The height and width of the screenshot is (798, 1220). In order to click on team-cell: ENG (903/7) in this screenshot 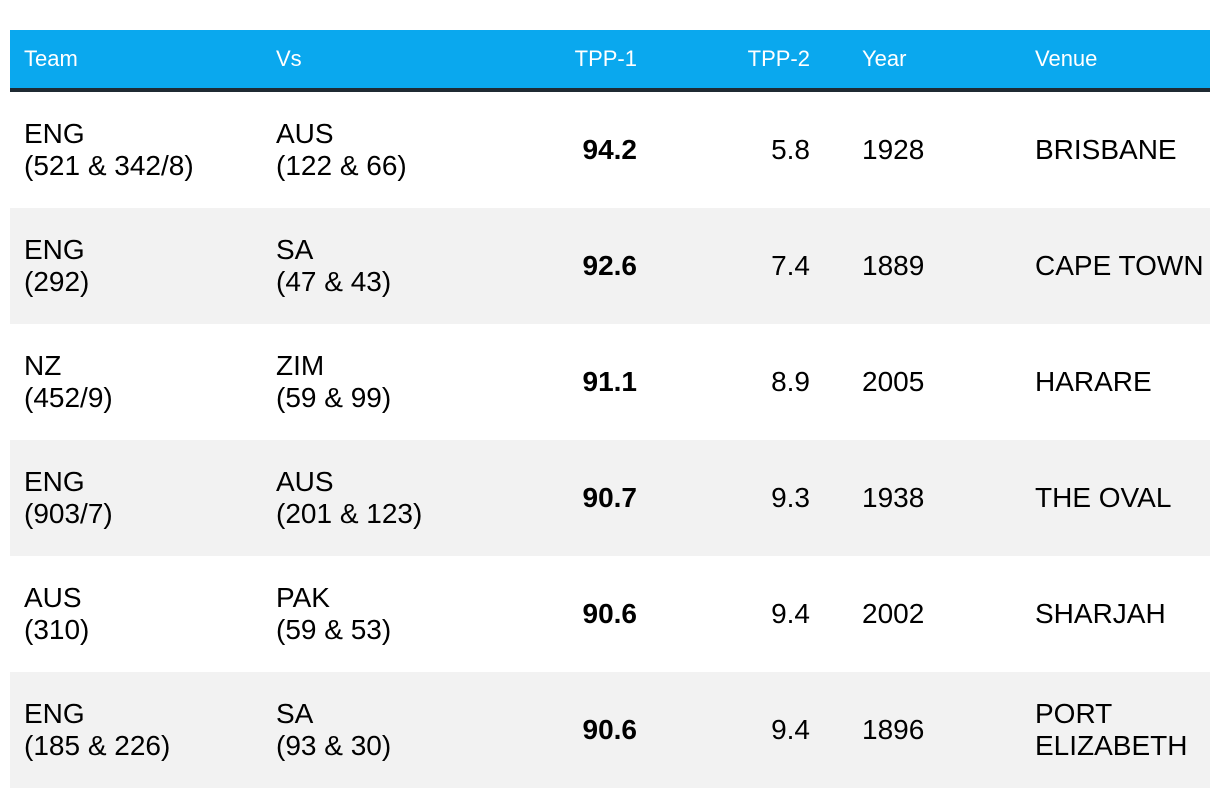, I will do `click(68, 498)`.